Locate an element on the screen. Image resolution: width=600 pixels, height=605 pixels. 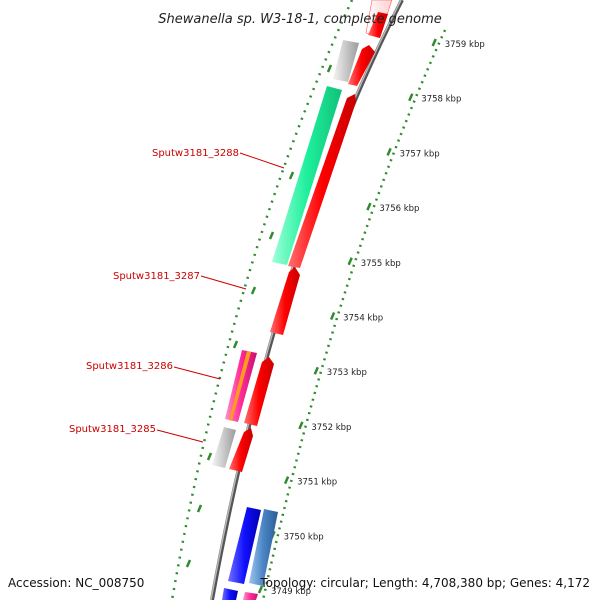
scale-tick-label: 3750 kbp is located at coordinates (304, 537).